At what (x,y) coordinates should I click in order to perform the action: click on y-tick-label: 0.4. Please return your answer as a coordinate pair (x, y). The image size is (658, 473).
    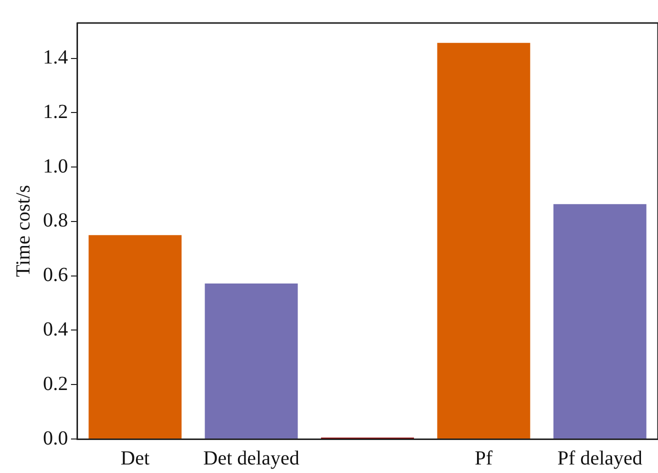
    Looking at the image, I should click on (55, 329).